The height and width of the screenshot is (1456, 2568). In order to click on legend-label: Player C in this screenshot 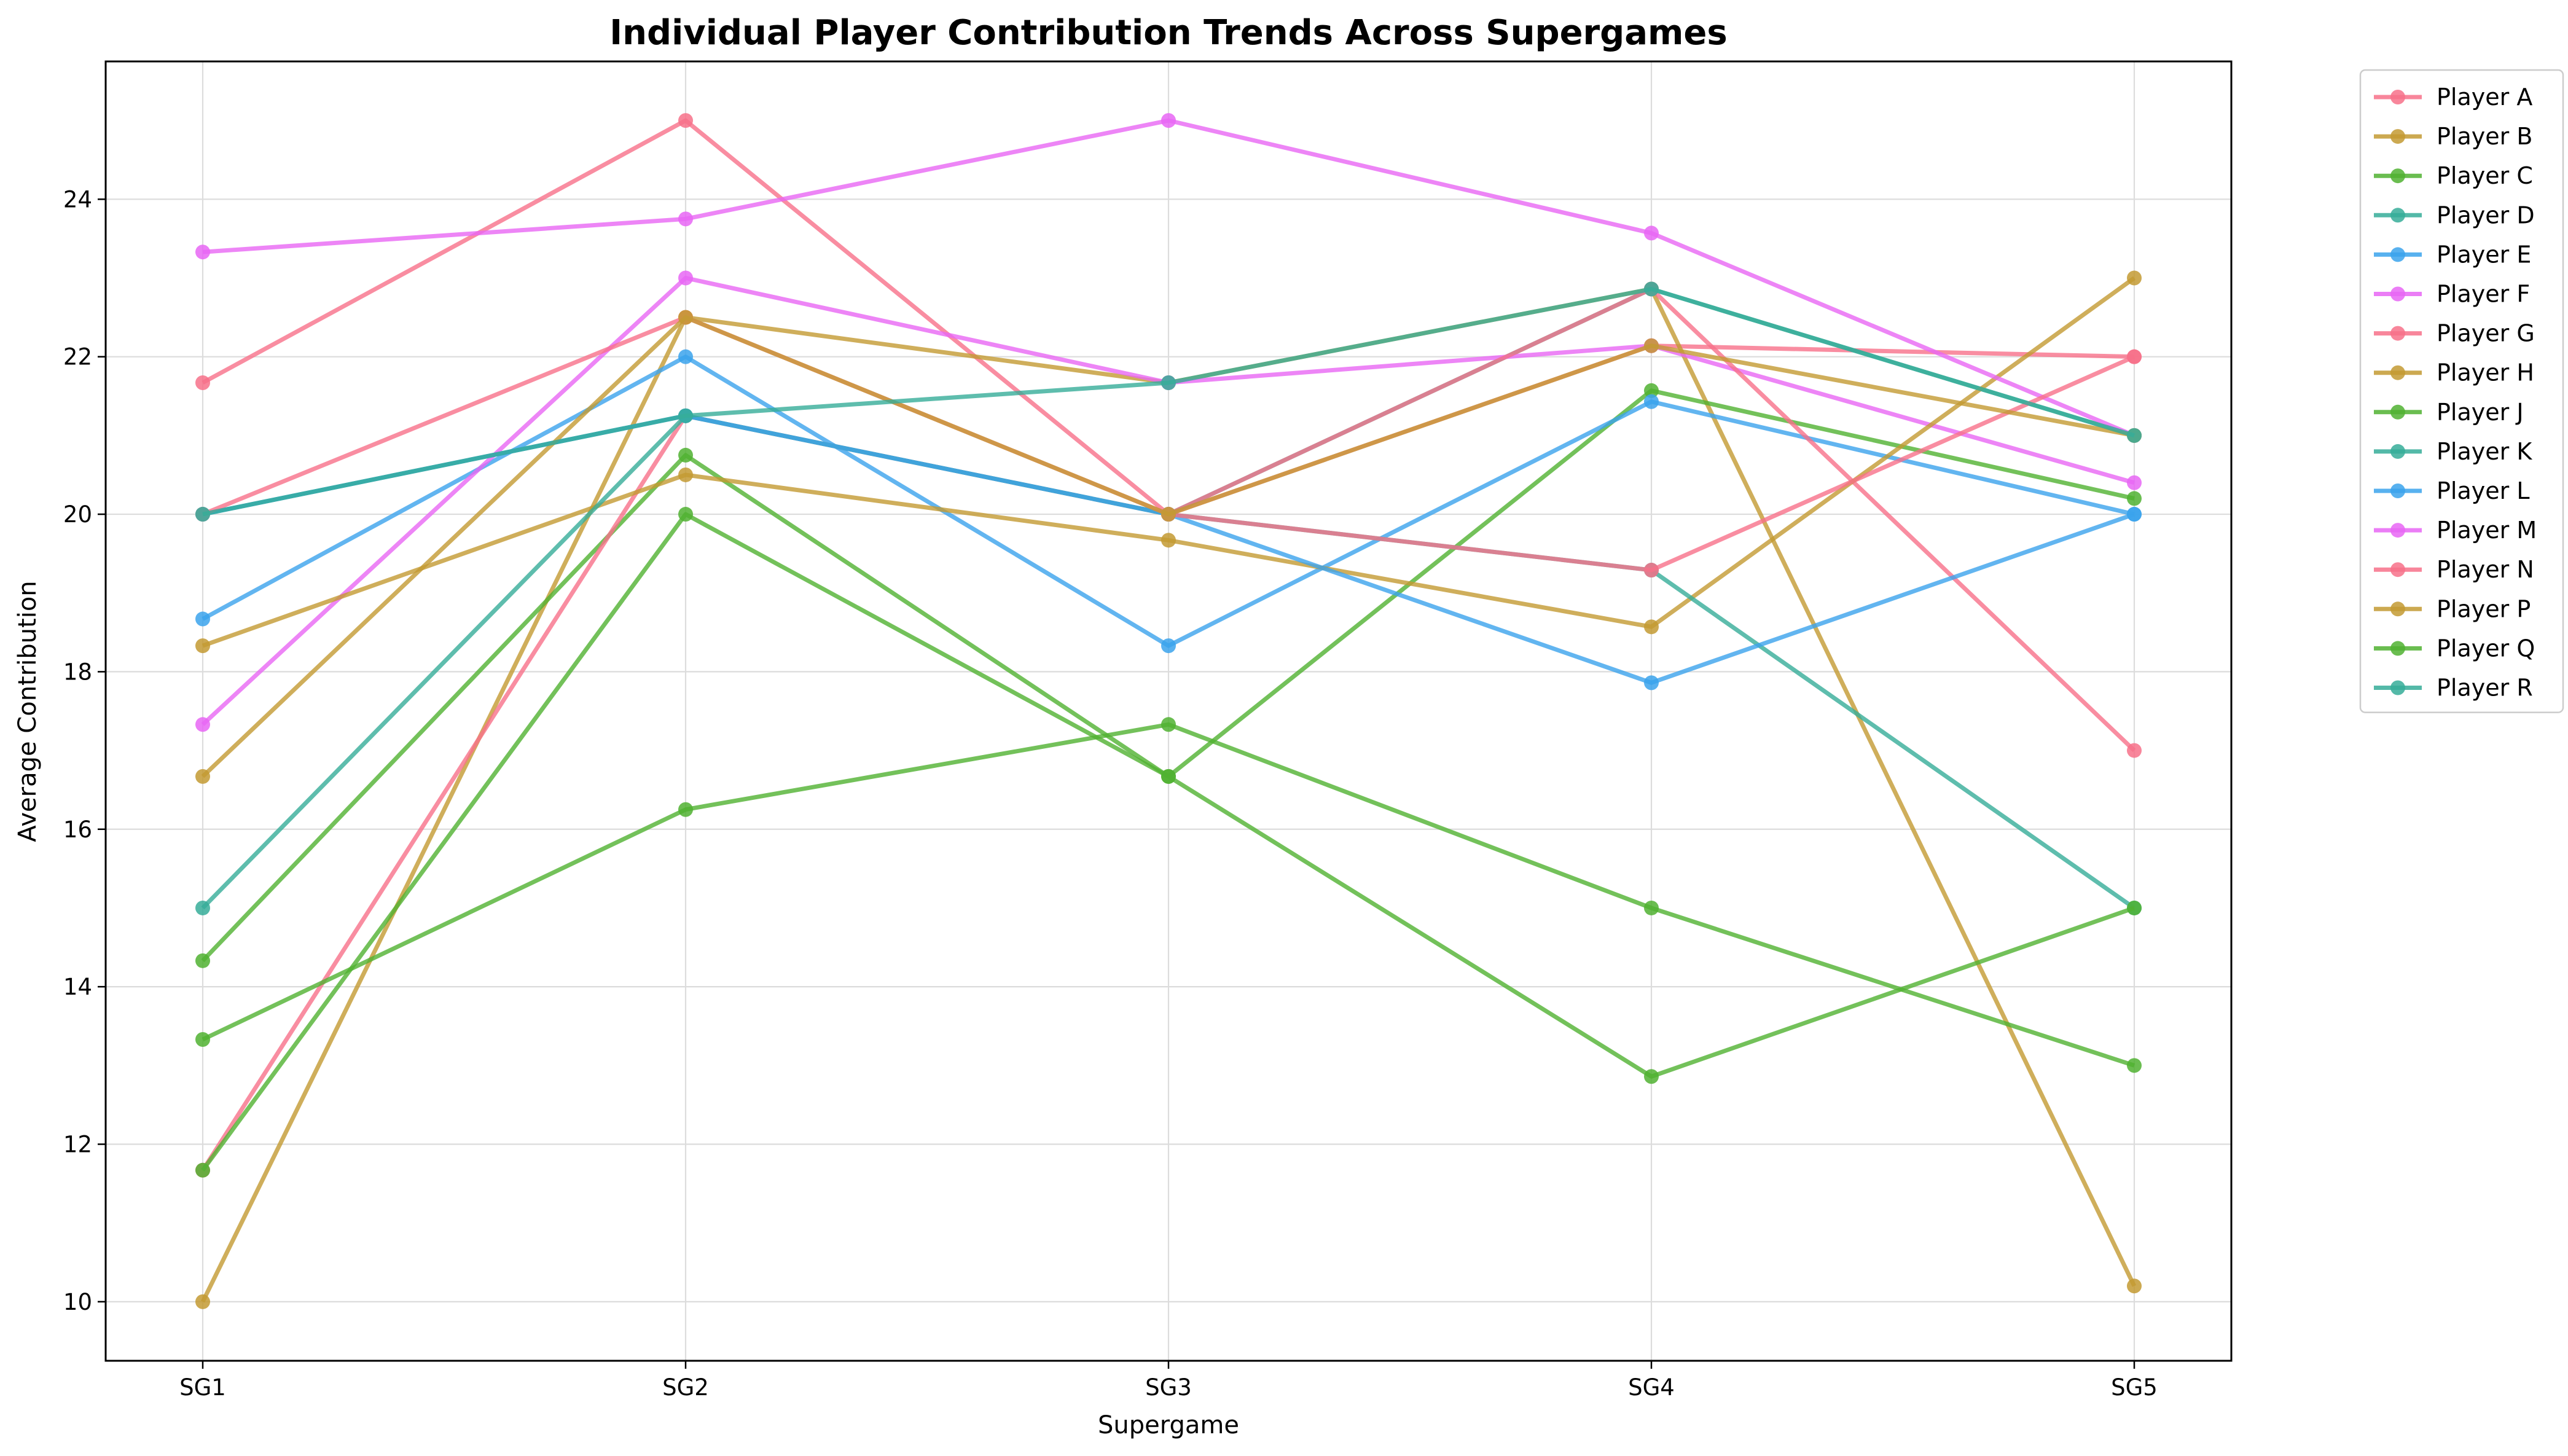, I will do `click(2485, 175)`.